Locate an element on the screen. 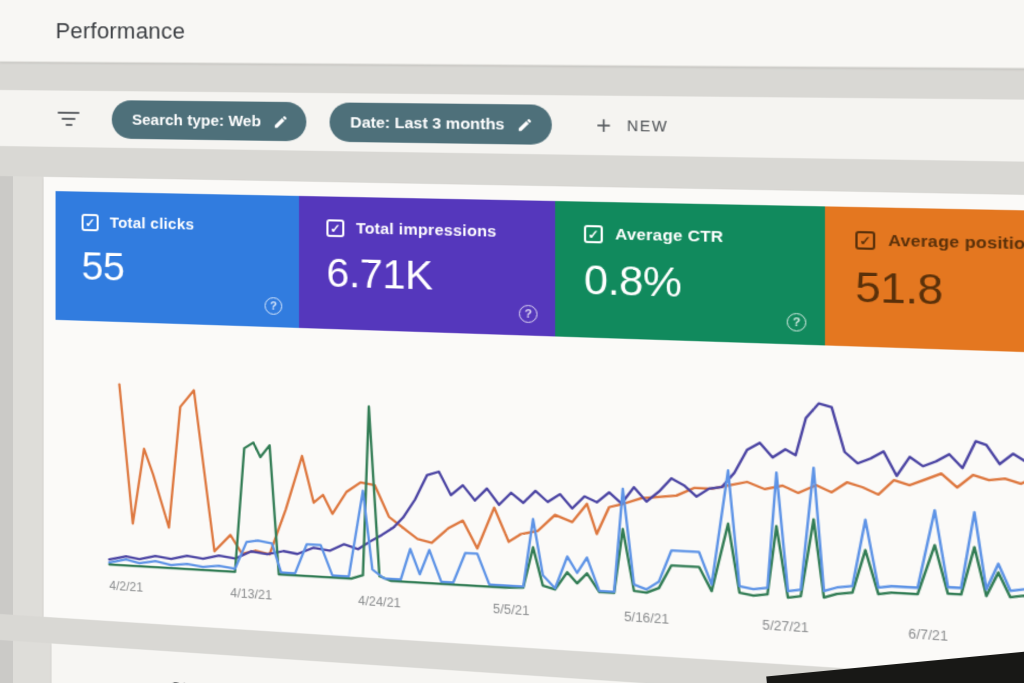 This screenshot has height=683, width=1024. x-axis-label: 5/5/21 is located at coordinates (511, 610).